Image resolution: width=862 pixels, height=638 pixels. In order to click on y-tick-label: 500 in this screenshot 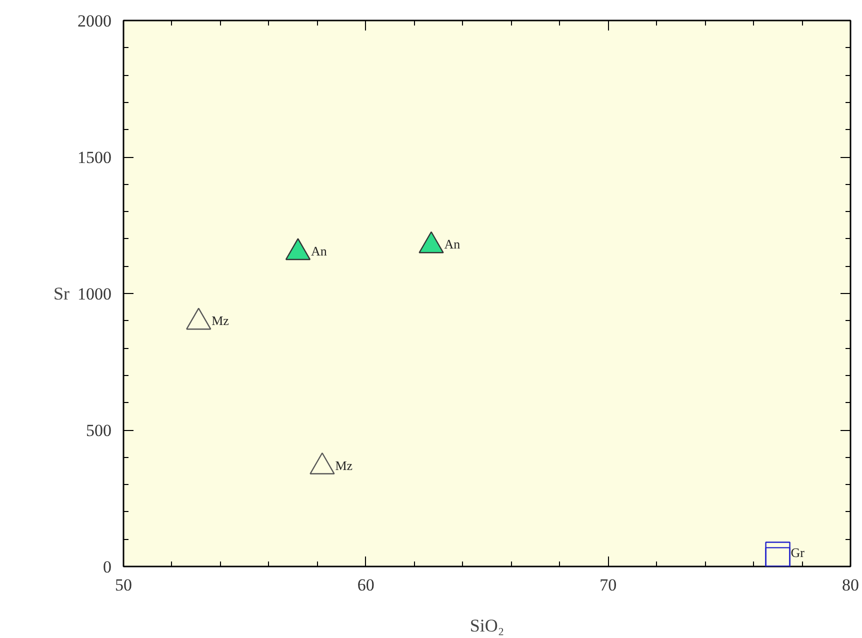, I will do `click(99, 430)`.